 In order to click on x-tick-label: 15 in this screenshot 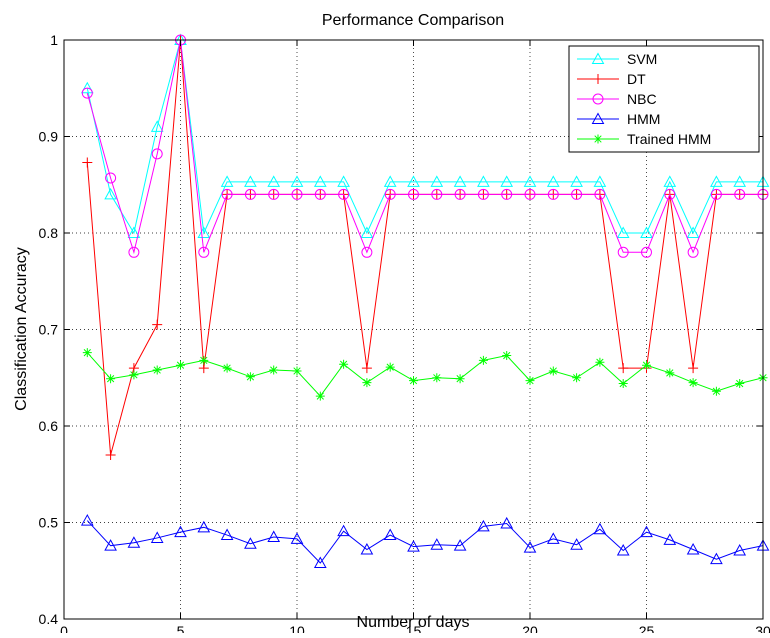, I will do `click(414, 628)`.